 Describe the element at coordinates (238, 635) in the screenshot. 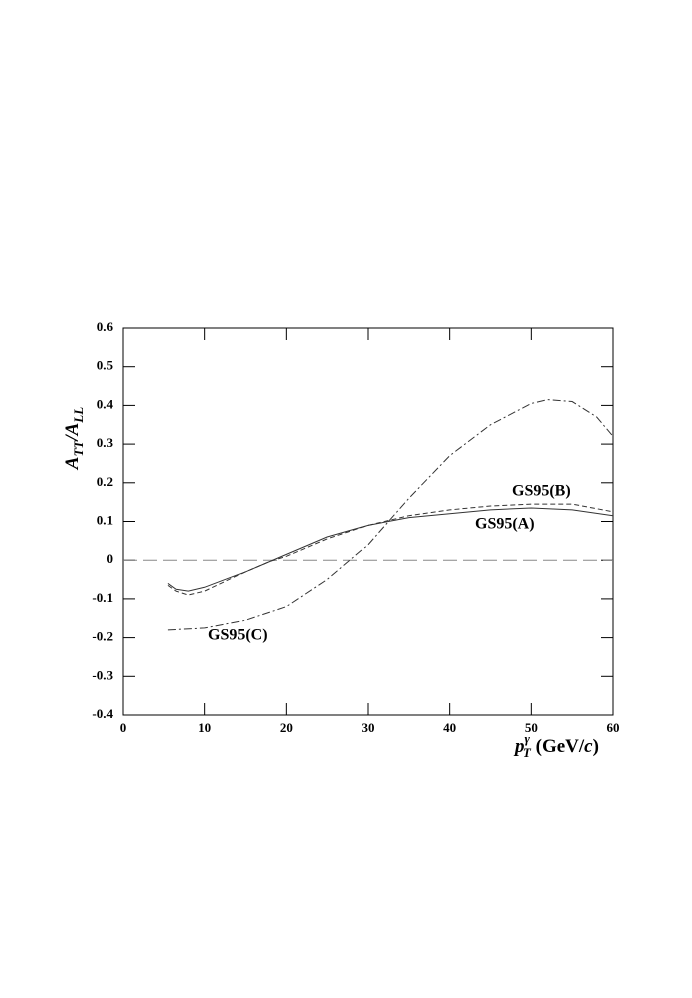

I see `series-label: GS95(C)` at that location.